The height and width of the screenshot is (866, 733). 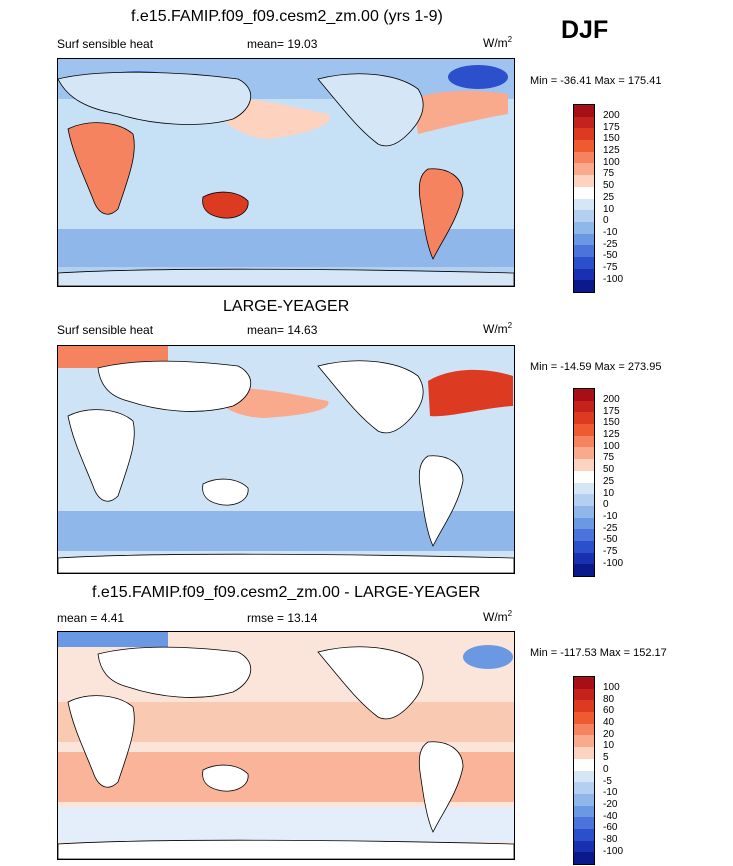 I want to click on panel-1-mean-label: mean= 19.03, so click(x=282, y=44).